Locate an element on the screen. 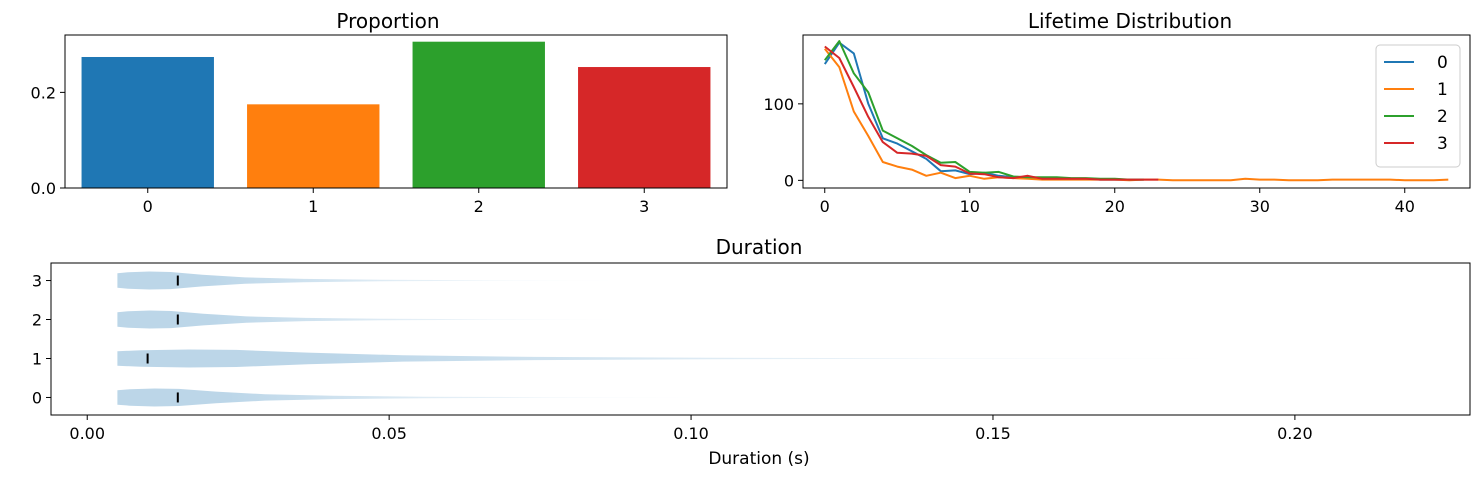 Image resolution: width=1478 pixels, height=478 pixels. legend-label-1: 1 is located at coordinates (1442, 90).